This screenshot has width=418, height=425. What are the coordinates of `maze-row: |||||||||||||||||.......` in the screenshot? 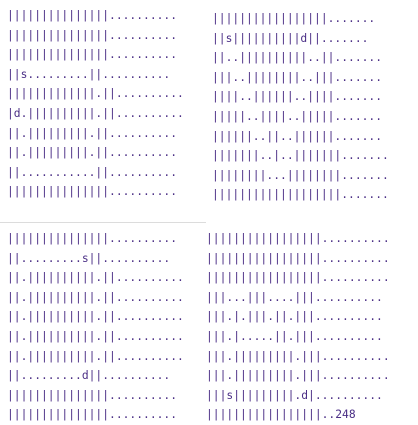 It's located at (294, 18).